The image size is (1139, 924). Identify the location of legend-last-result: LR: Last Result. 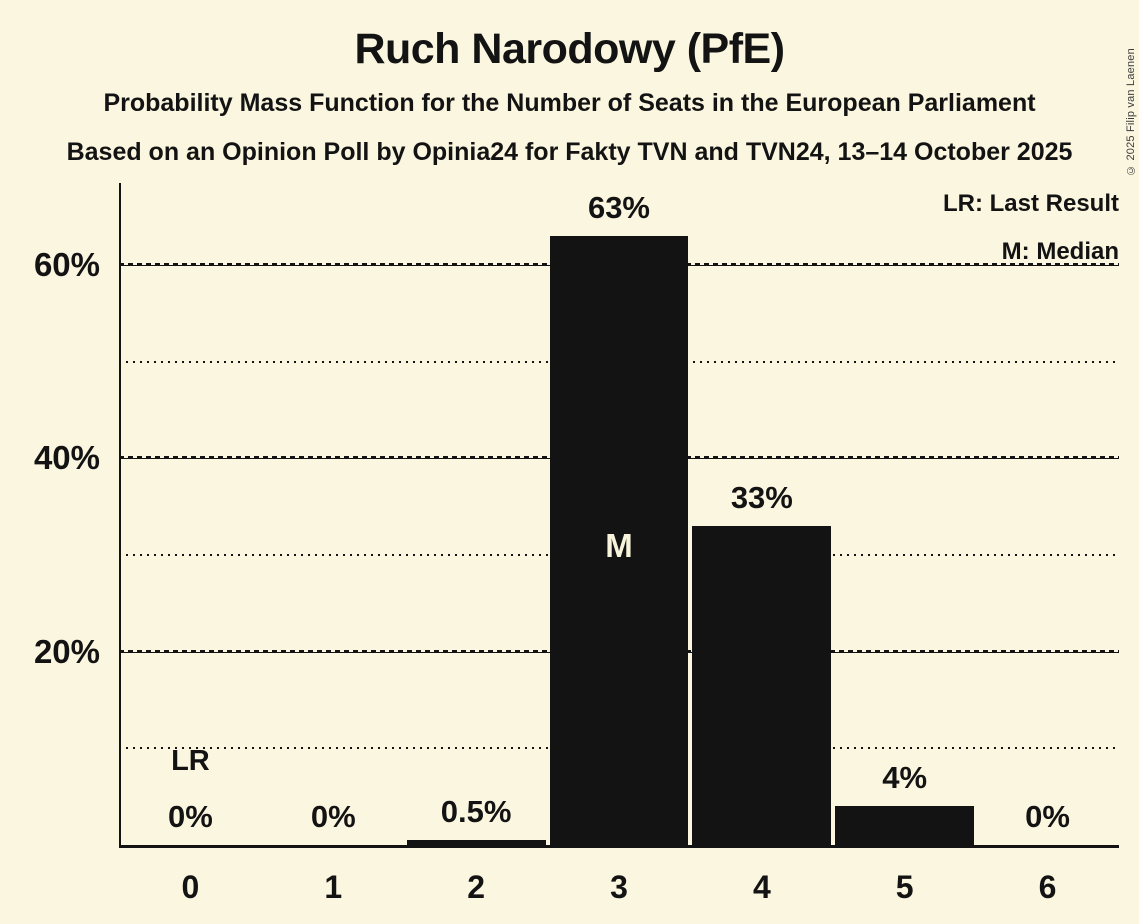
(1030, 203).